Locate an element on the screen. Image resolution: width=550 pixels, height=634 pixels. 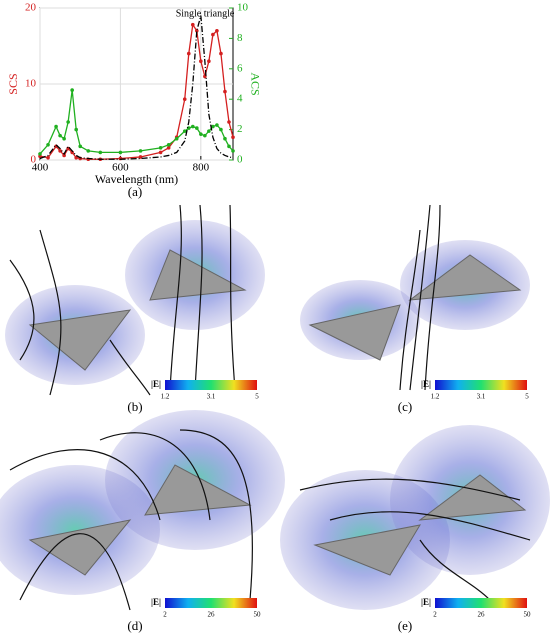
y2-tick-label: 4 is located at coordinates (240, 99).